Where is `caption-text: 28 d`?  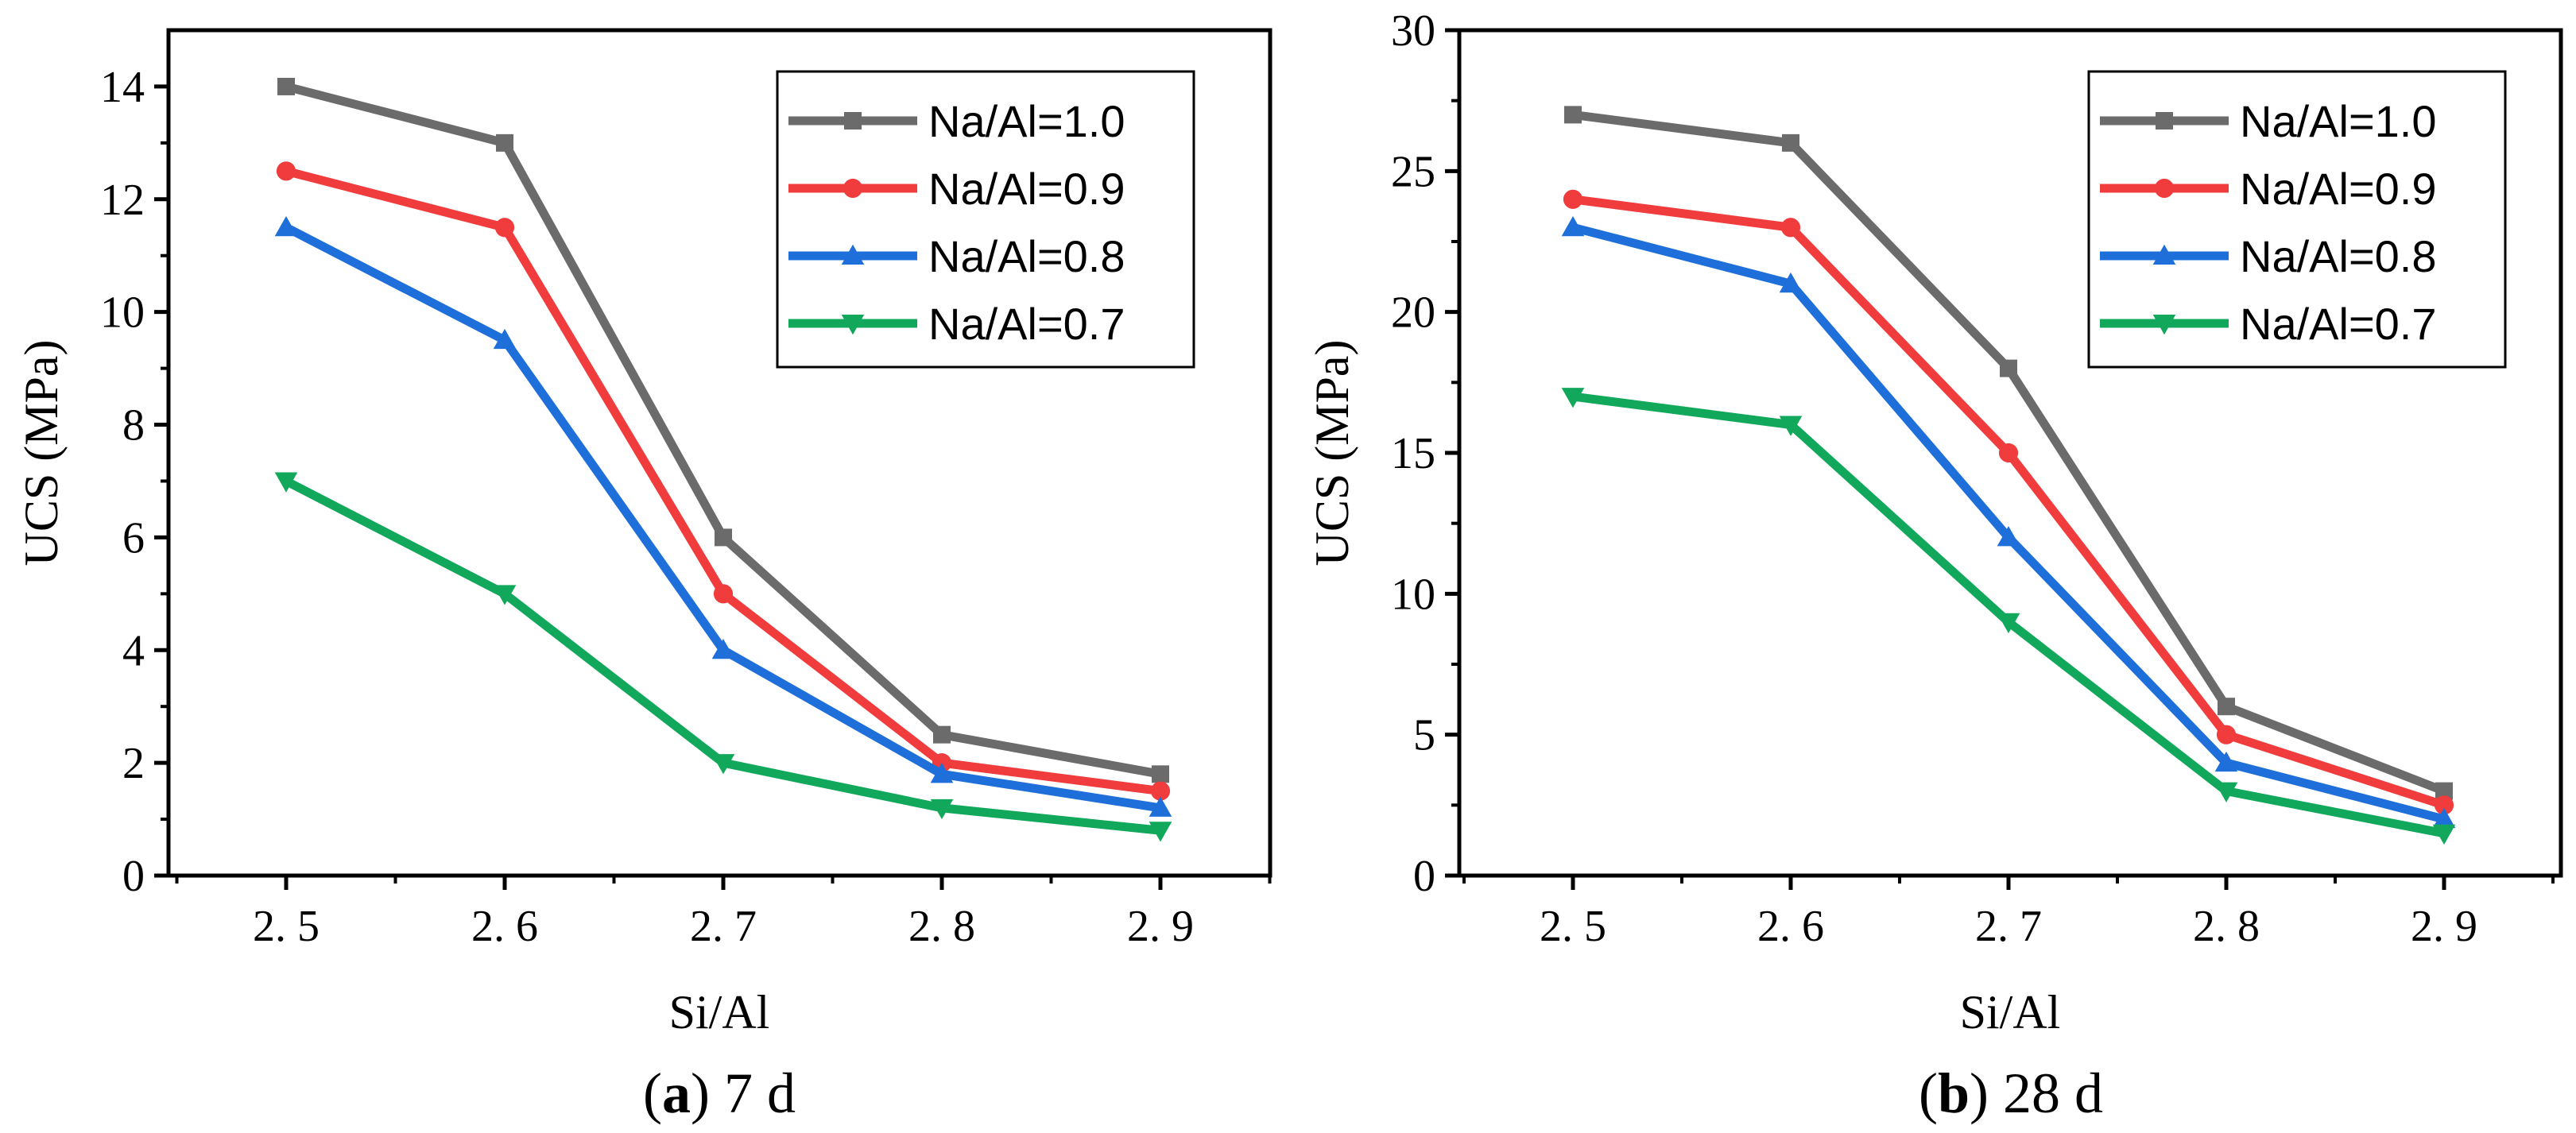 caption-text: 28 d is located at coordinates (2053, 1093).